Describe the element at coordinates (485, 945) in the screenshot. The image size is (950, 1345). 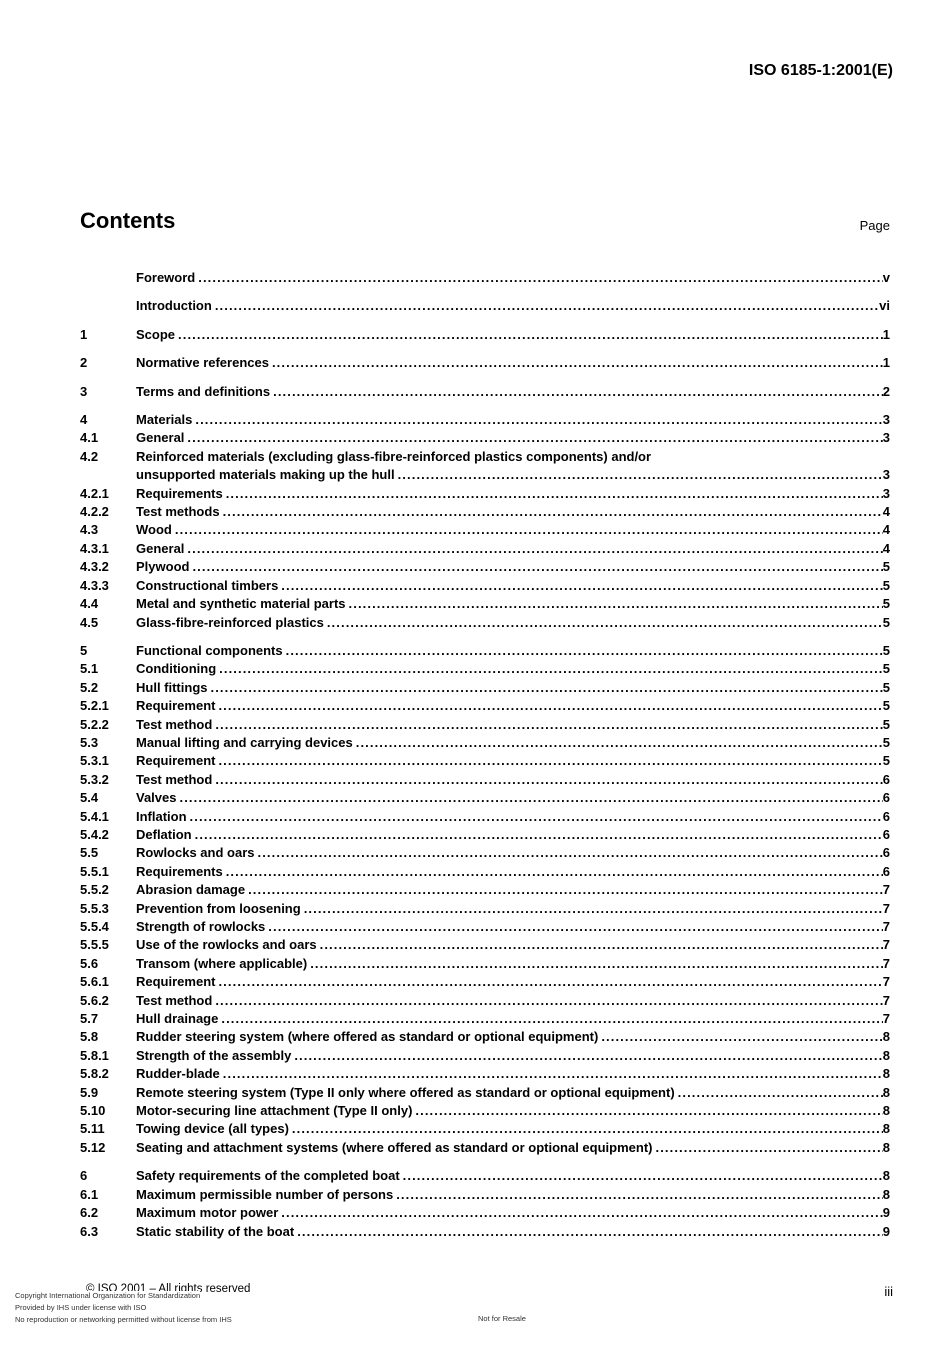
I see `toc-row: 5.5.5 Use of the rowlocks and oars 7` at that location.